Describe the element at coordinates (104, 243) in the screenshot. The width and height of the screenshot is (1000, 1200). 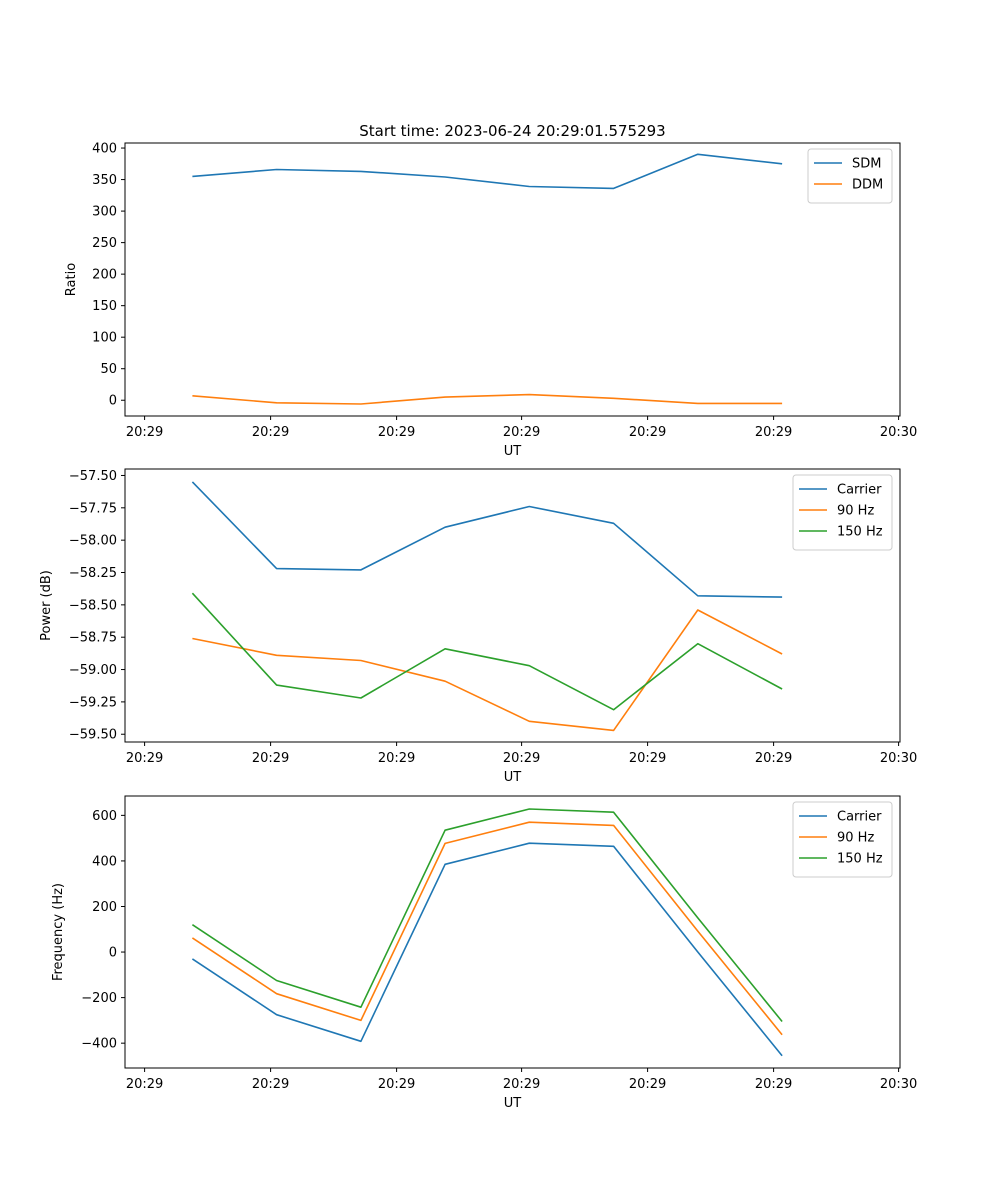
I see `y-tick-label: 250` at that location.